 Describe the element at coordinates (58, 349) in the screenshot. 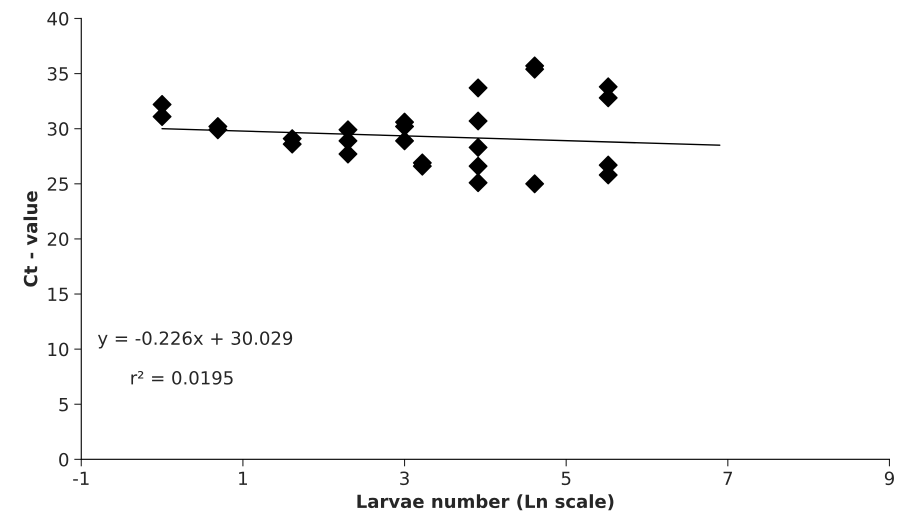

I see `y-tick-label: 10` at that location.